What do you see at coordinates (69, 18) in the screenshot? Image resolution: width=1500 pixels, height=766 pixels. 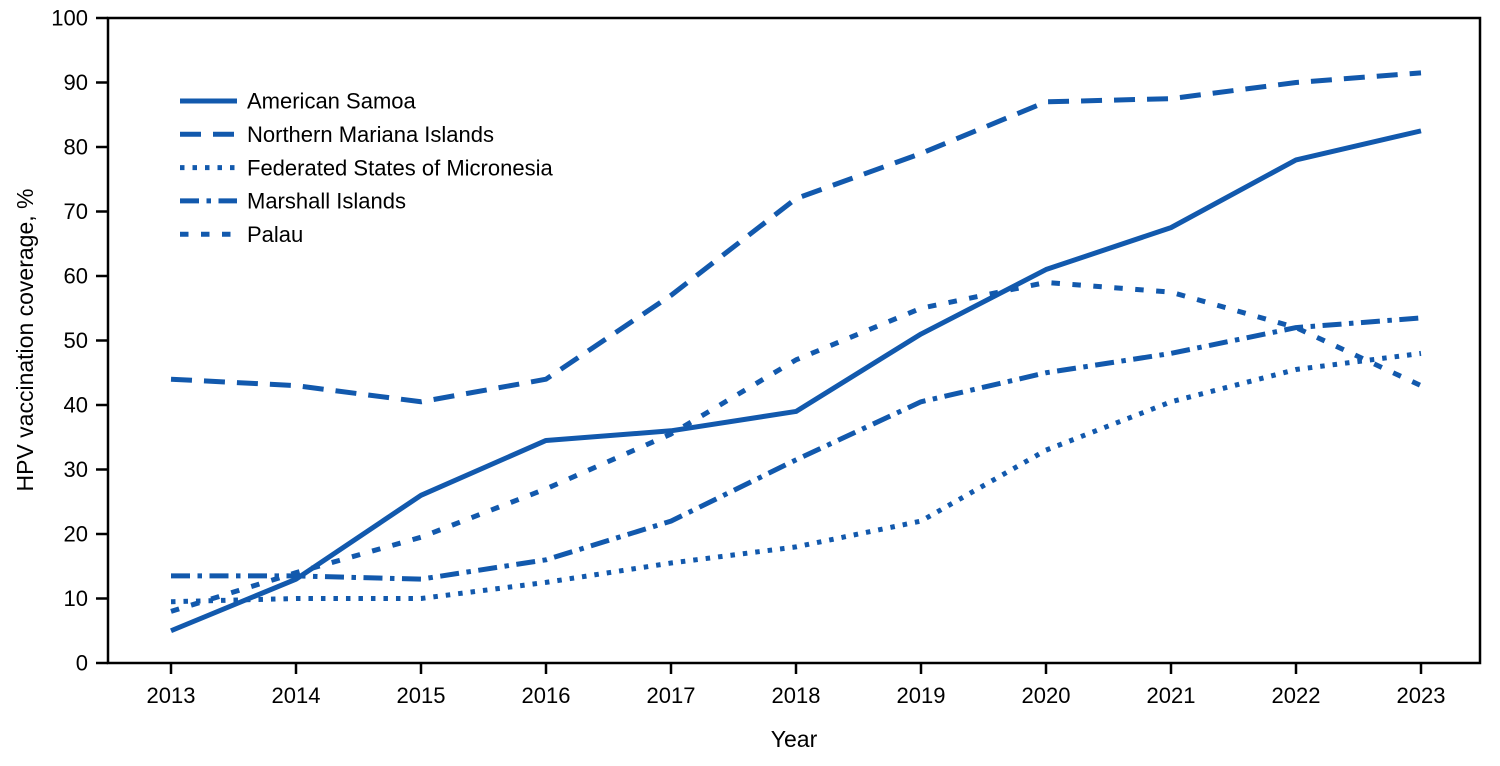 I see `y-tick-label: 100` at bounding box center [69, 18].